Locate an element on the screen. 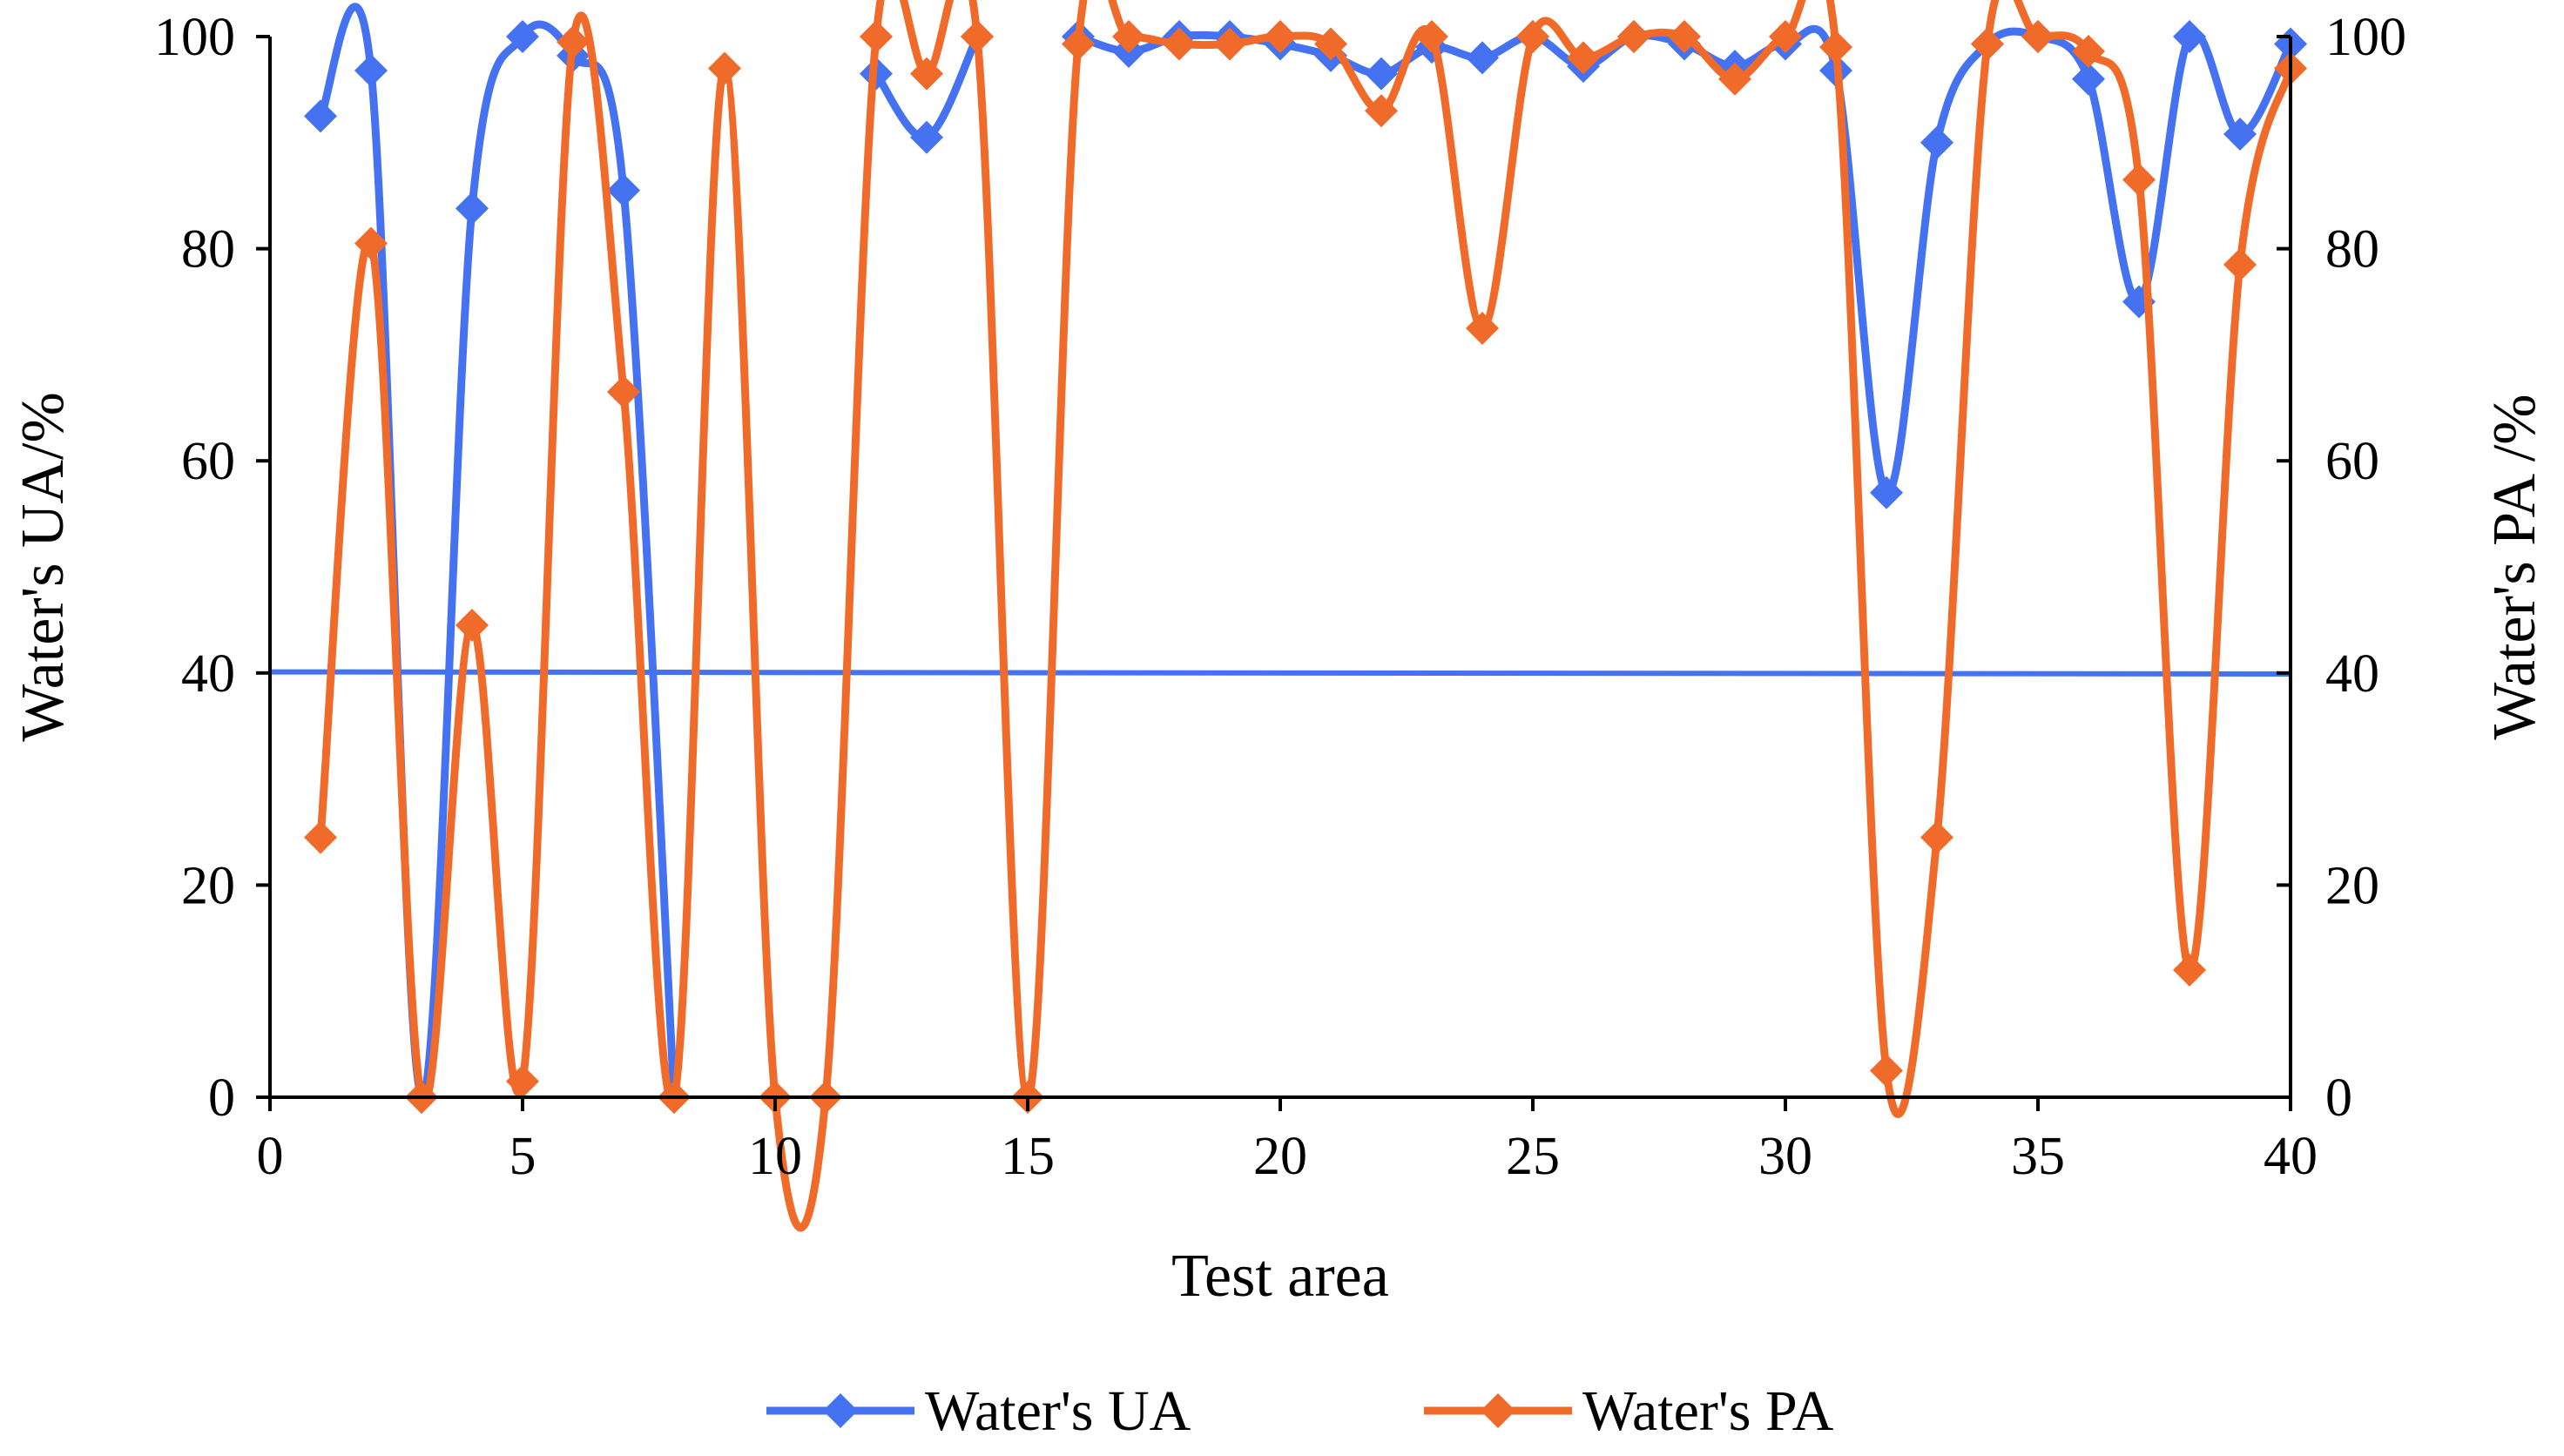 This screenshot has width=2564, height=1456. y-axis-title-right: Water's PA /% is located at coordinates (2514, 566).